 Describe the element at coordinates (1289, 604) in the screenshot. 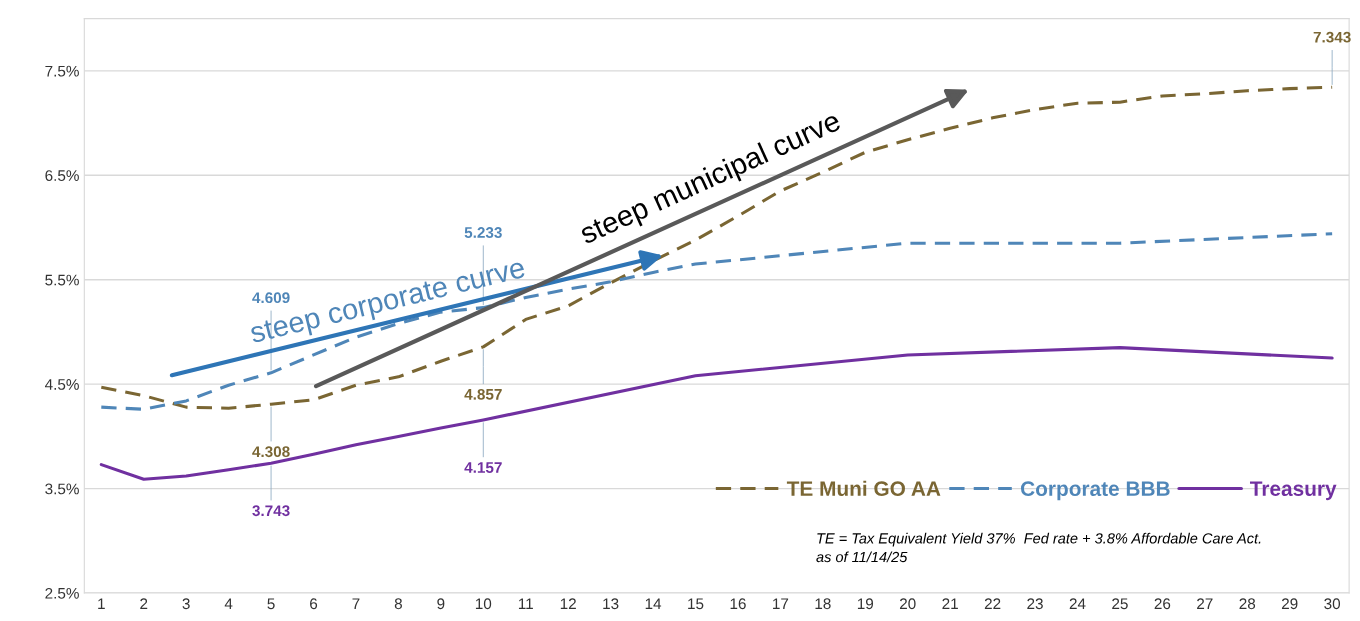

I see `x-tick-label: 29` at that location.